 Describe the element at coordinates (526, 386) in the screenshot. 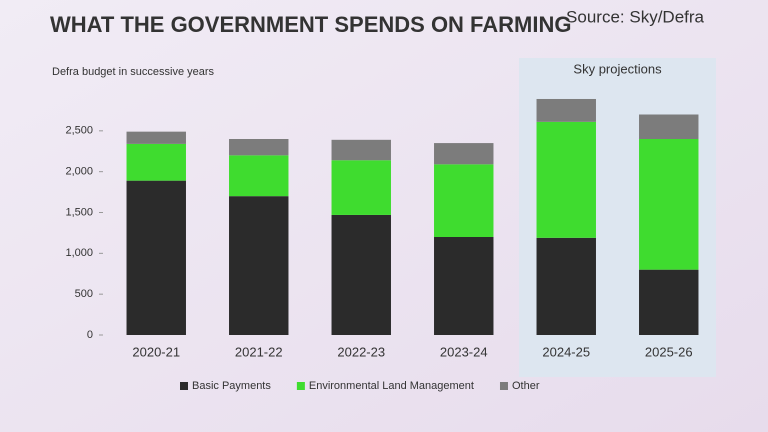

I see `legend-label: Other` at that location.